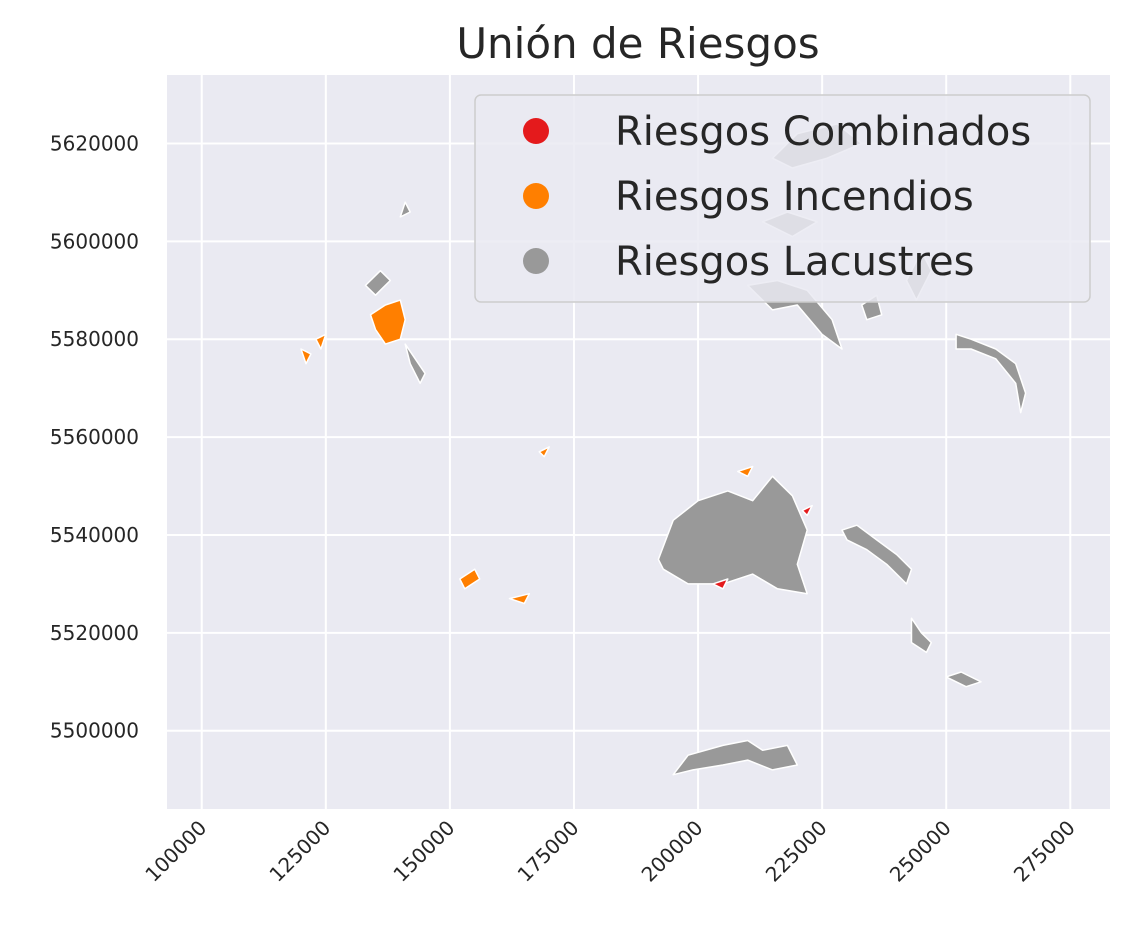 The width and height of the screenshot is (1131, 947). What do you see at coordinates (94, 144) in the screenshot?
I see `y-tick-label: 5620000` at bounding box center [94, 144].